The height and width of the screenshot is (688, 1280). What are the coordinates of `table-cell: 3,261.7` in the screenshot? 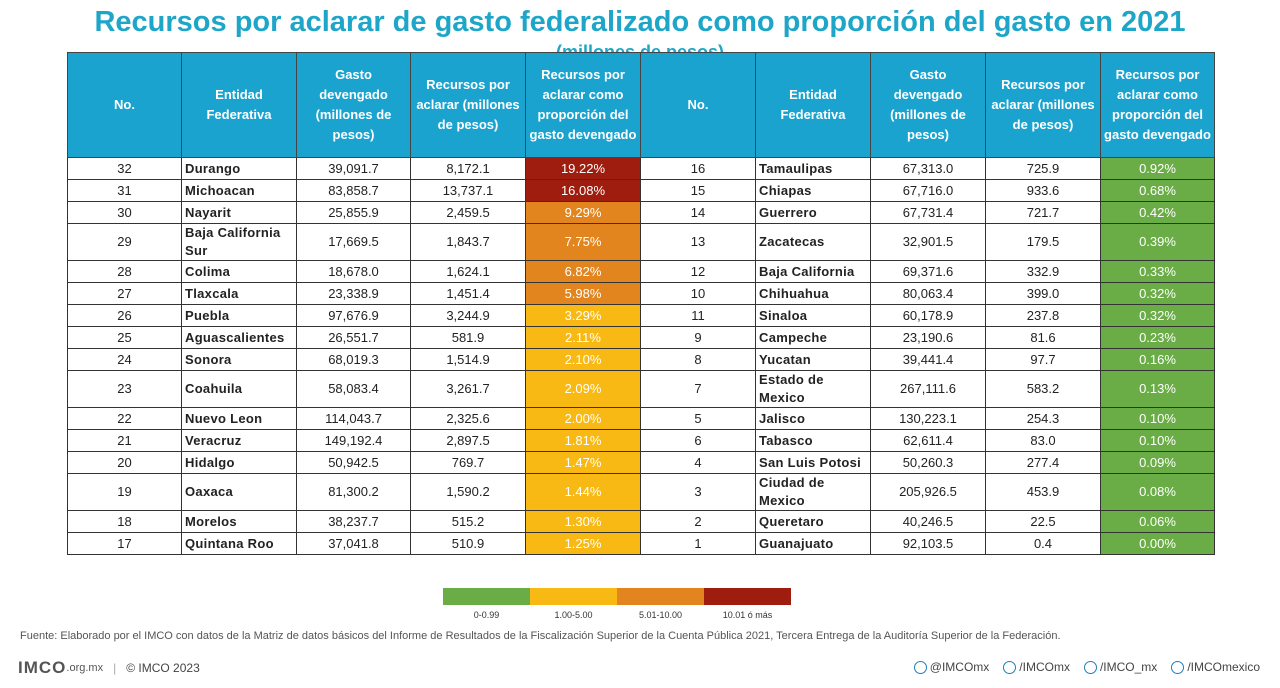 It's located at (468, 389).